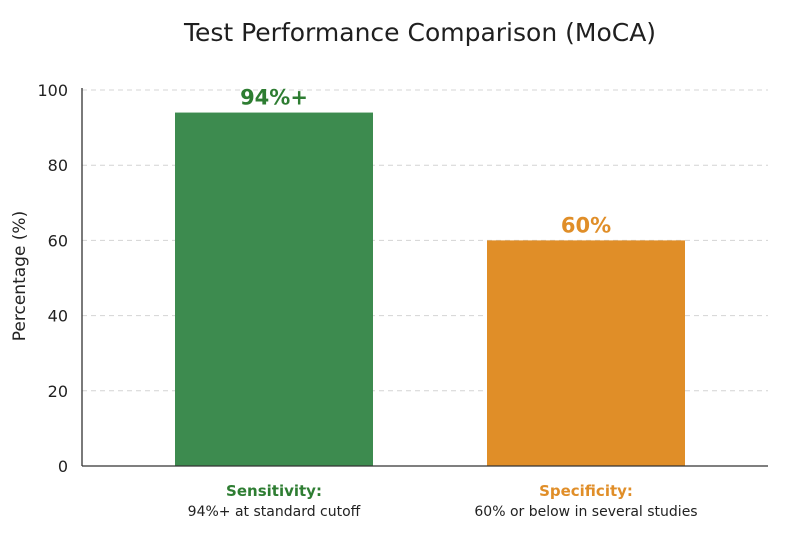 This screenshot has height=533, width=800. What do you see at coordinates (58, 165) in the screenshot?
I see `y-tick-label: 80` at bounding box center [58, 165].